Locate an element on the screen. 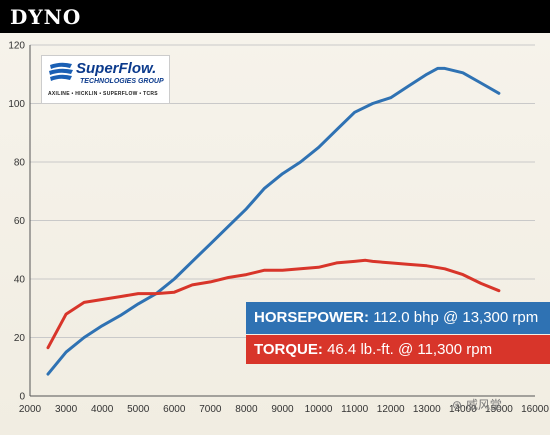 Image resolution: width=550 pixels, height=435 pixels. y-tick-label: 40 is located at coordinates (20, 280).